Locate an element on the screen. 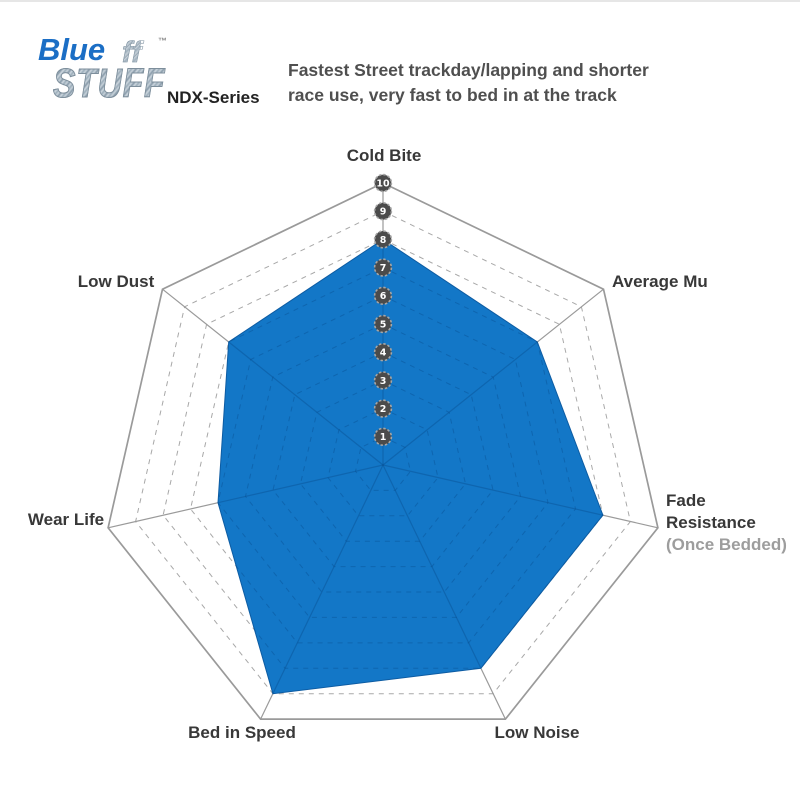  scale-badge-label: 5 is located at coordinates (383, 324).